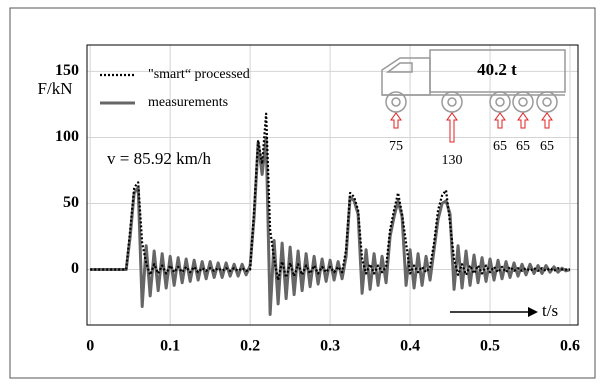  What do you see at coordinates (471, 140) in the screenshot?
I see `axle-loads: 75 130 65 65 65` at bounding box center [471, 140].